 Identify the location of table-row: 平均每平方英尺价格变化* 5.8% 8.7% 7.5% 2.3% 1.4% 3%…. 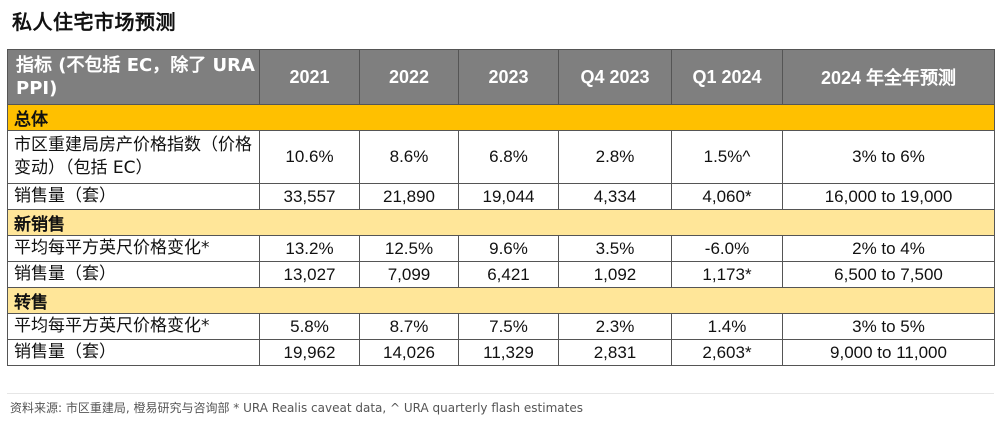
(501, 326).